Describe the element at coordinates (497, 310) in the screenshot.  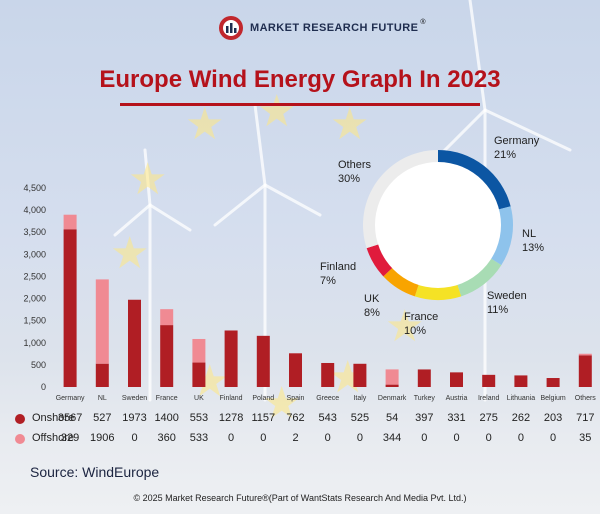
I see `donut-percent: 11%` at that location.